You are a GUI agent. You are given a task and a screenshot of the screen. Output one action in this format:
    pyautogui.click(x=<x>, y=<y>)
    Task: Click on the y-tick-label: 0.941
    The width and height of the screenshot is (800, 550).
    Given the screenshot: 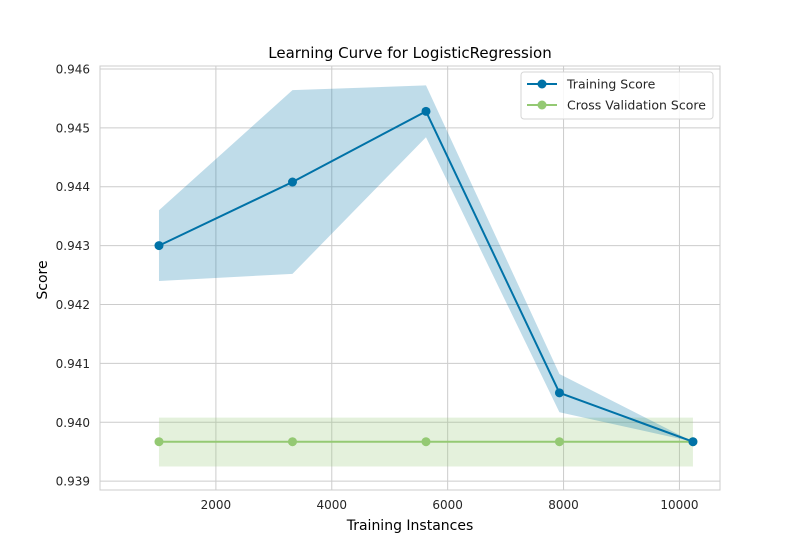 What is the action you would take?
    pyautogui.click(x=73, y=364)
    